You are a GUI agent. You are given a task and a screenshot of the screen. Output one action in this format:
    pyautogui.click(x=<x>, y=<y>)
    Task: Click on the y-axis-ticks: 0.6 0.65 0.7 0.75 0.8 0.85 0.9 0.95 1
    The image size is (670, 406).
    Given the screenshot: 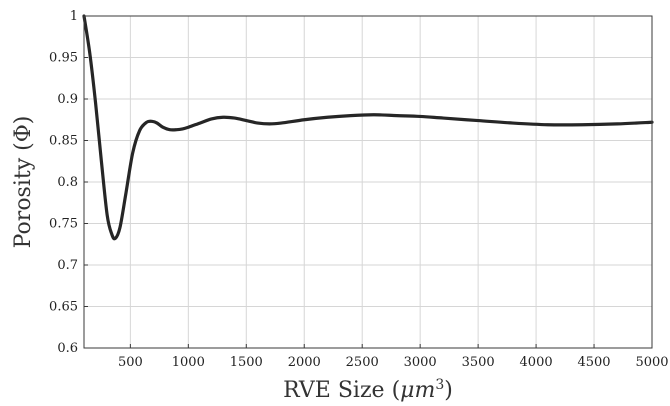 What is the action you would take?
    pyautogui.click(x=68, y=182)
    